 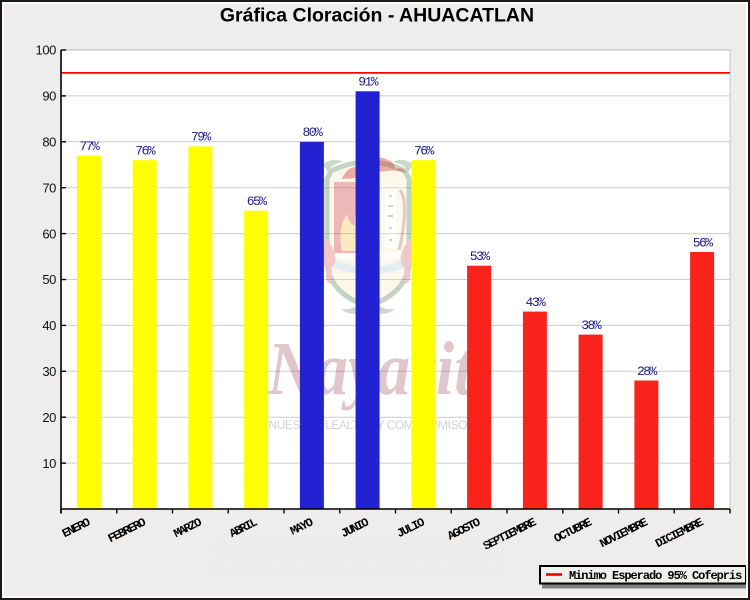 I want to click on svg-text: 60, so click(x=49, y=233).